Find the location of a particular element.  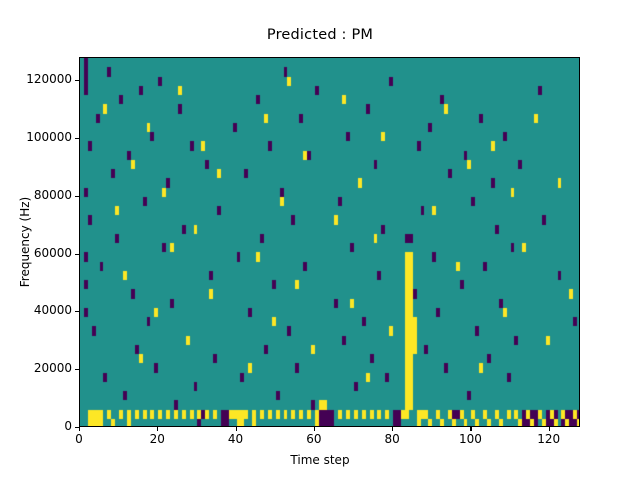

x-tick-label: 20 is located at coordinates (157, 439).